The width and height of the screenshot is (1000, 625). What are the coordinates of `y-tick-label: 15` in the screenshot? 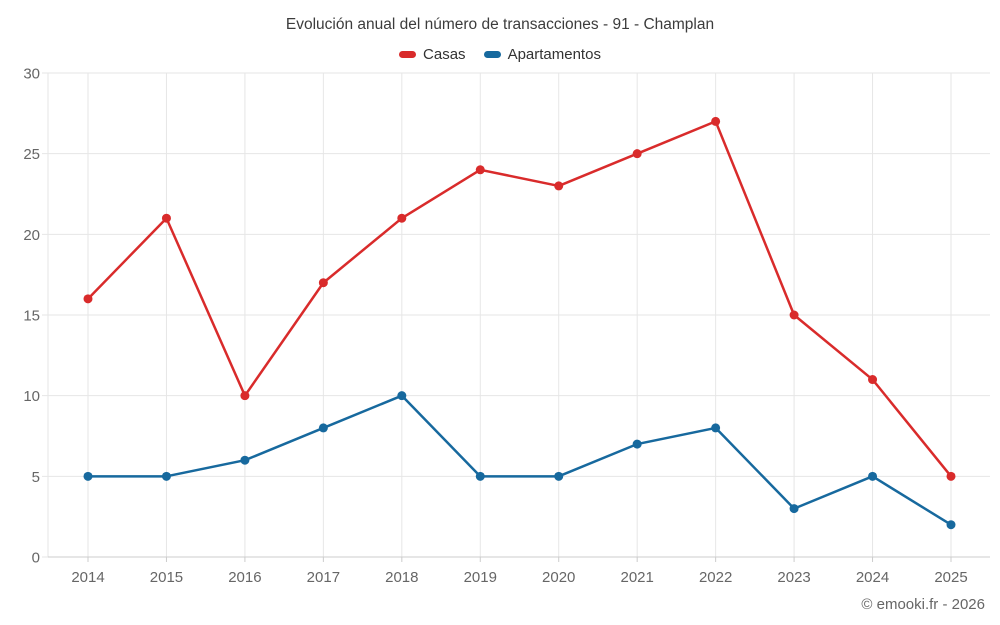 It's located at (31, 316).